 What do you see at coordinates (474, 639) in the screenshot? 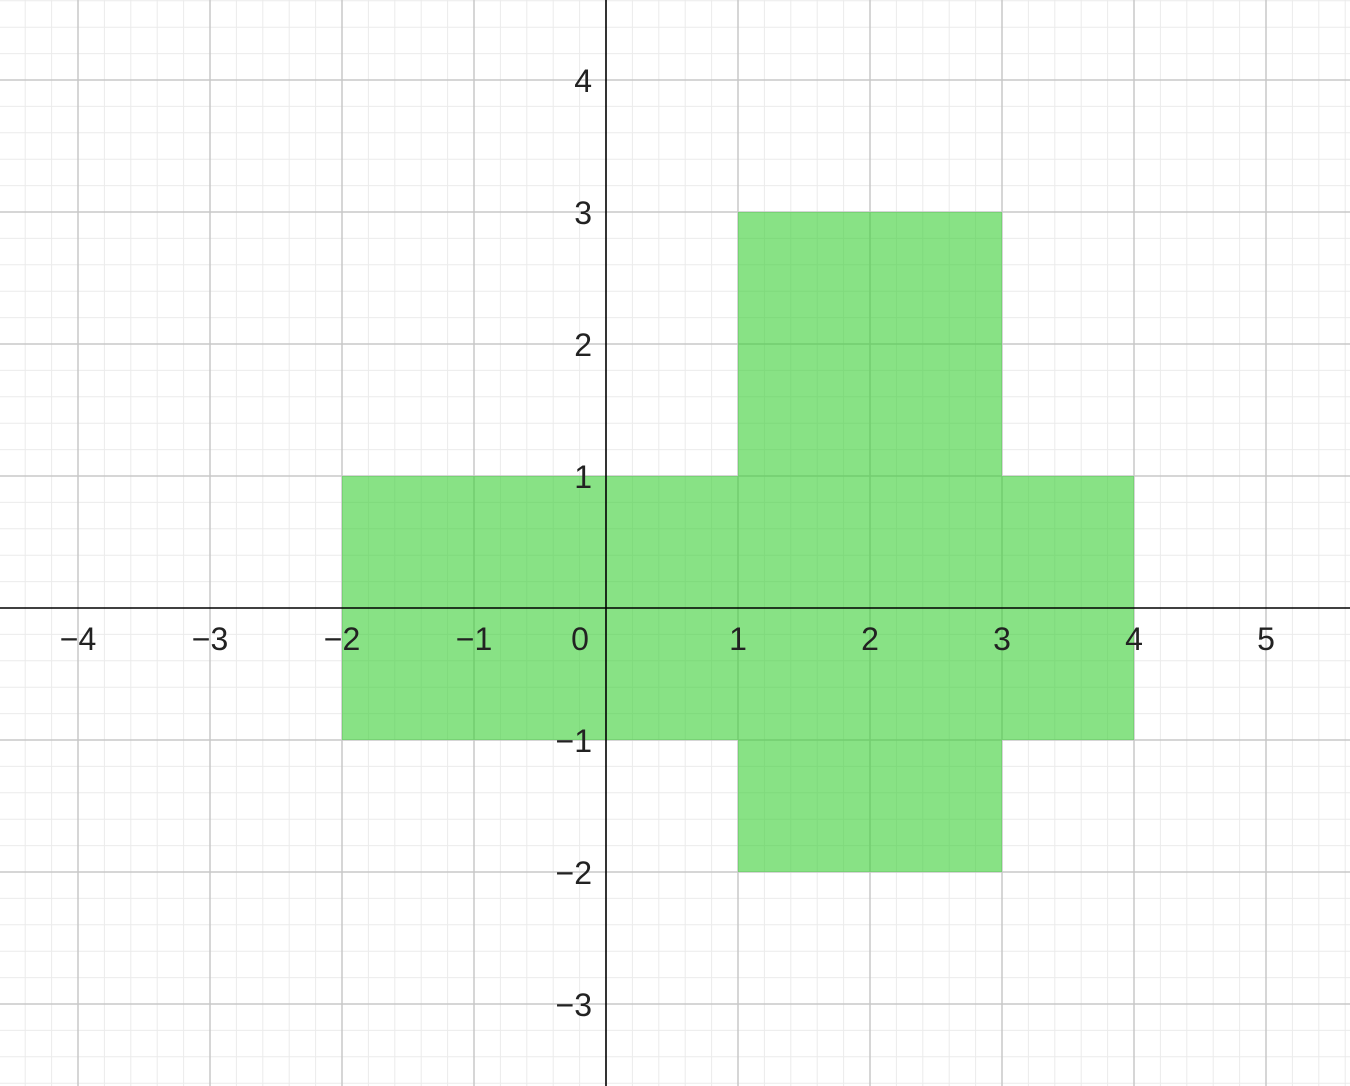
I see `x-tick-label: −1` at bounding box center [474, 639].